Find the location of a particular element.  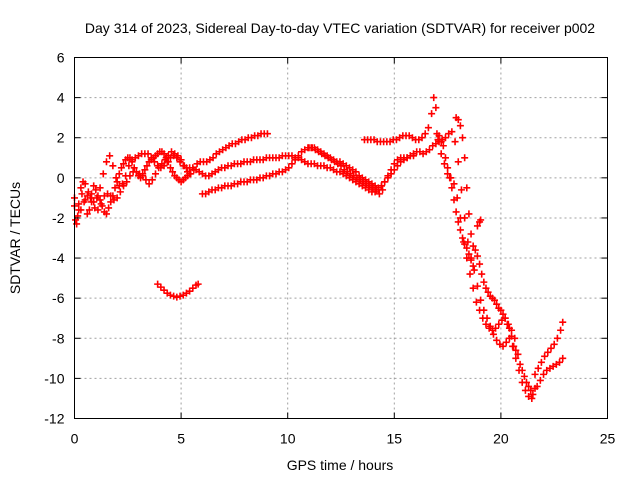

y-tick-label: 0 is located at coordinates (61, 178).